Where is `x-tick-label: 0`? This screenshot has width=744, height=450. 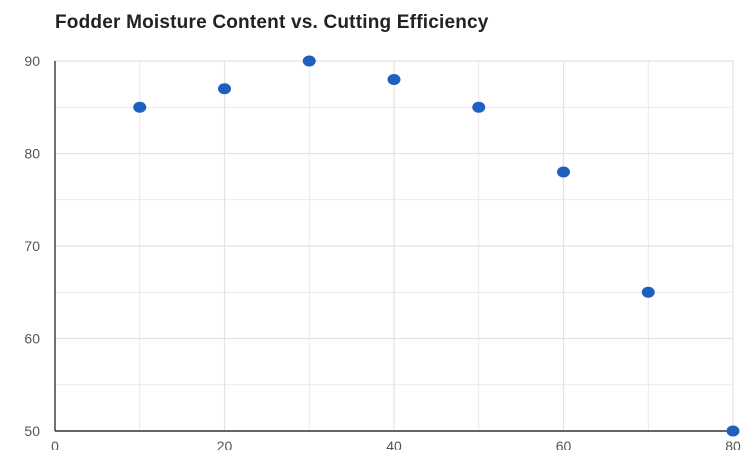 x-tick-label: 0 is located at coordinates (55, 444).